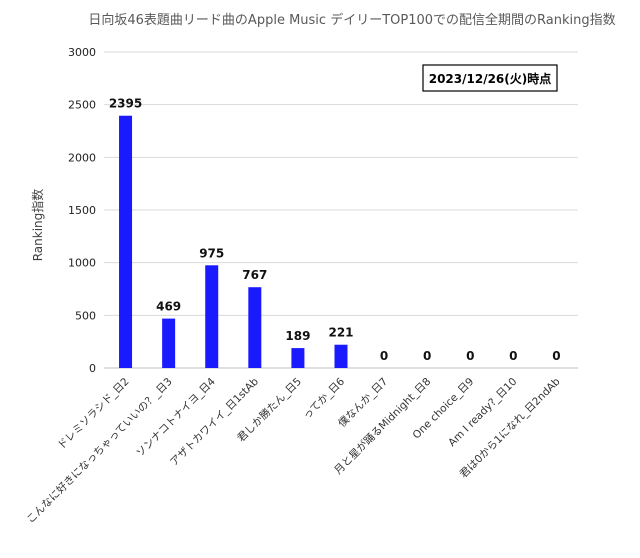 The image size is (640, 558). I want to click on data-label: 2395, so click(125, 104).